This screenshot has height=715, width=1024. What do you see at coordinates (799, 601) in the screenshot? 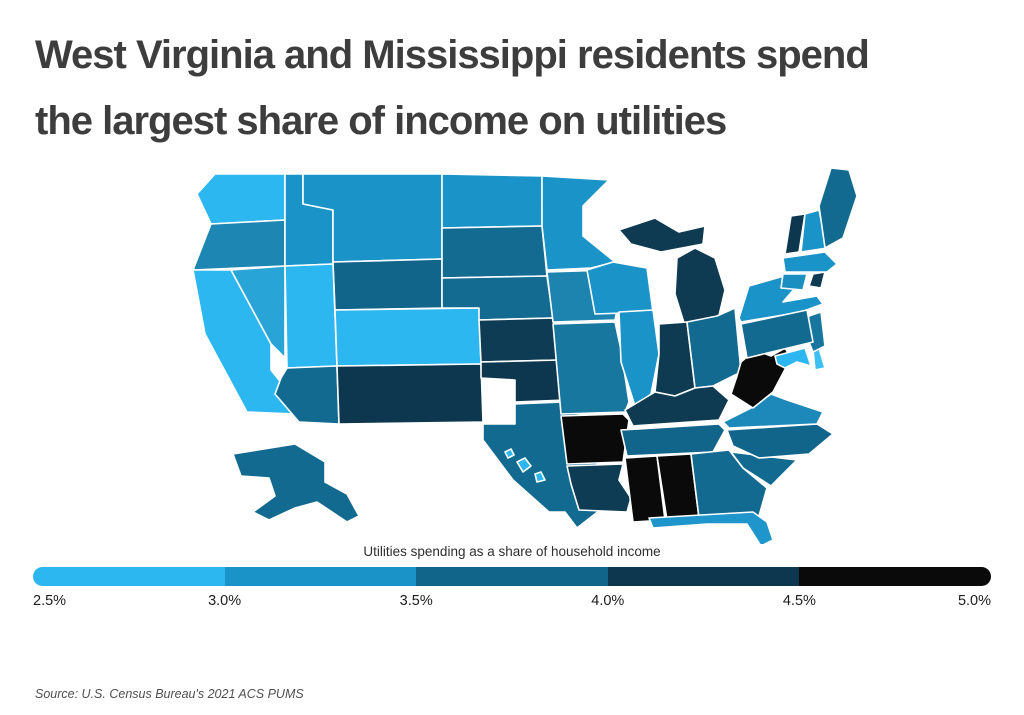
I see `legend-tick-4.5%: 4.5%` at bounding box center [799, 601].